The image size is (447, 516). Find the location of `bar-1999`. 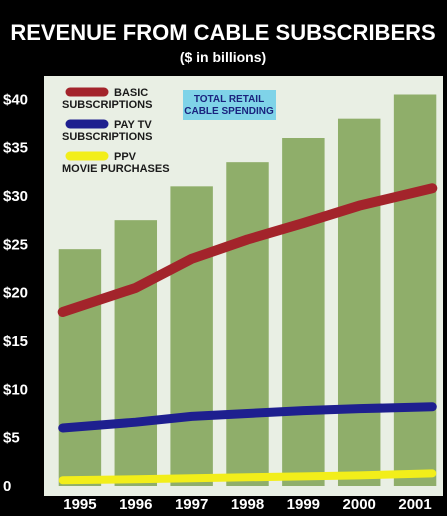

bar-1999 is located at coordinates (303, 312).